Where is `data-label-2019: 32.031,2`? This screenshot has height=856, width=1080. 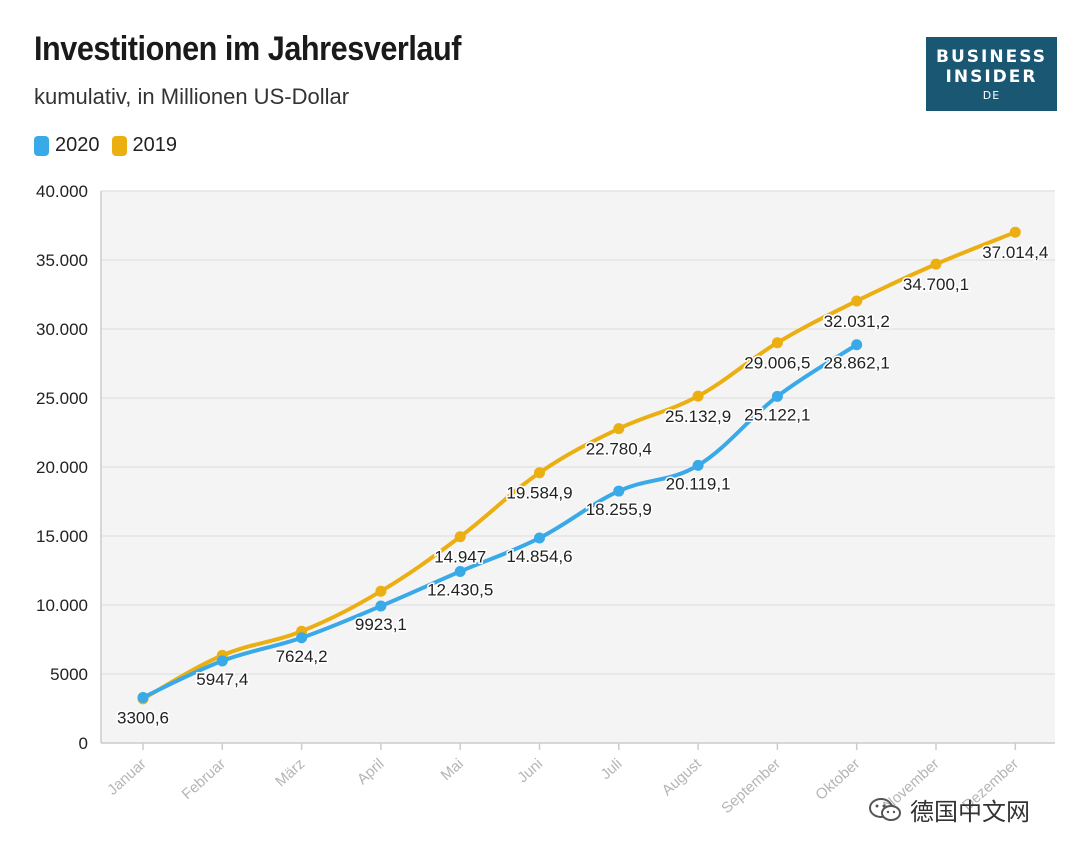 data-label-2019: 32.031,2 is located at coordinates (857, 321).